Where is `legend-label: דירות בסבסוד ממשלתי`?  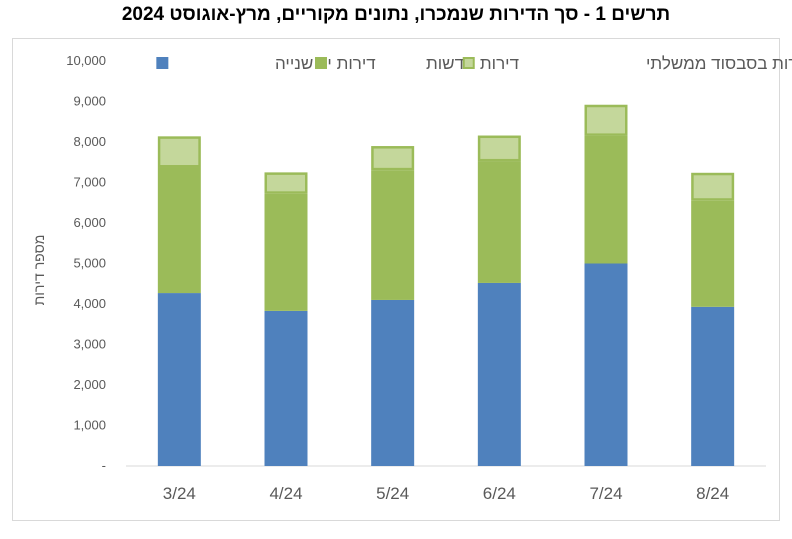
legend-label: דירות בסבסוד ממשלתי is located at coordinates (719, 63).